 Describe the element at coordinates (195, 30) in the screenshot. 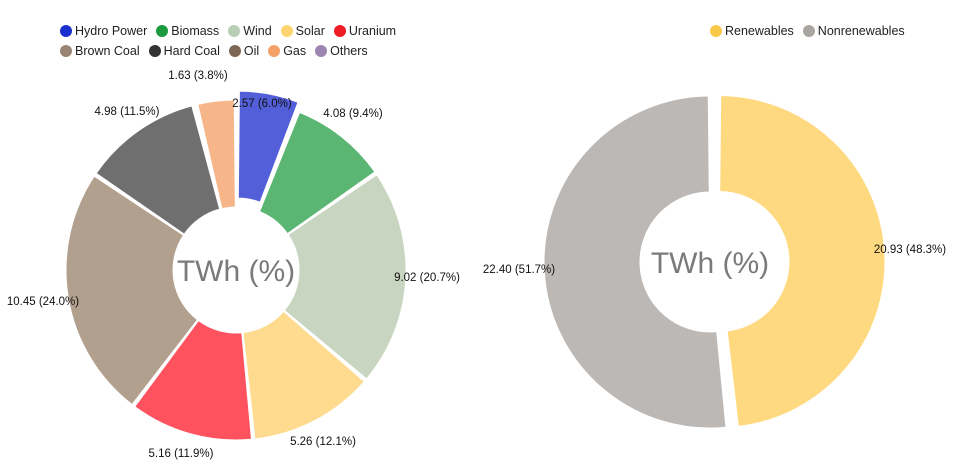

I see `legend-label: Biomass` at that location.